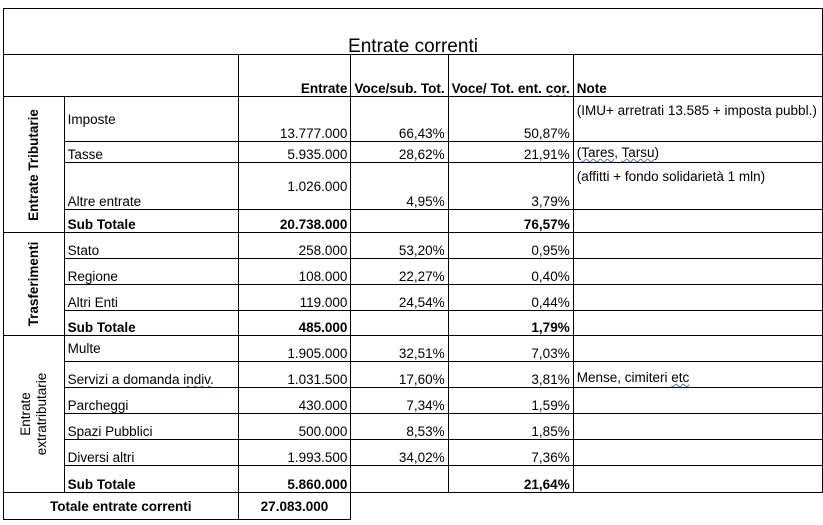 The image size is (823, 525). What do you see at coordinates (510, 323) in the screenshot?
I see `voce-tot-sub-trasferimenti: 1,79%` at bounding box center [510, 323].